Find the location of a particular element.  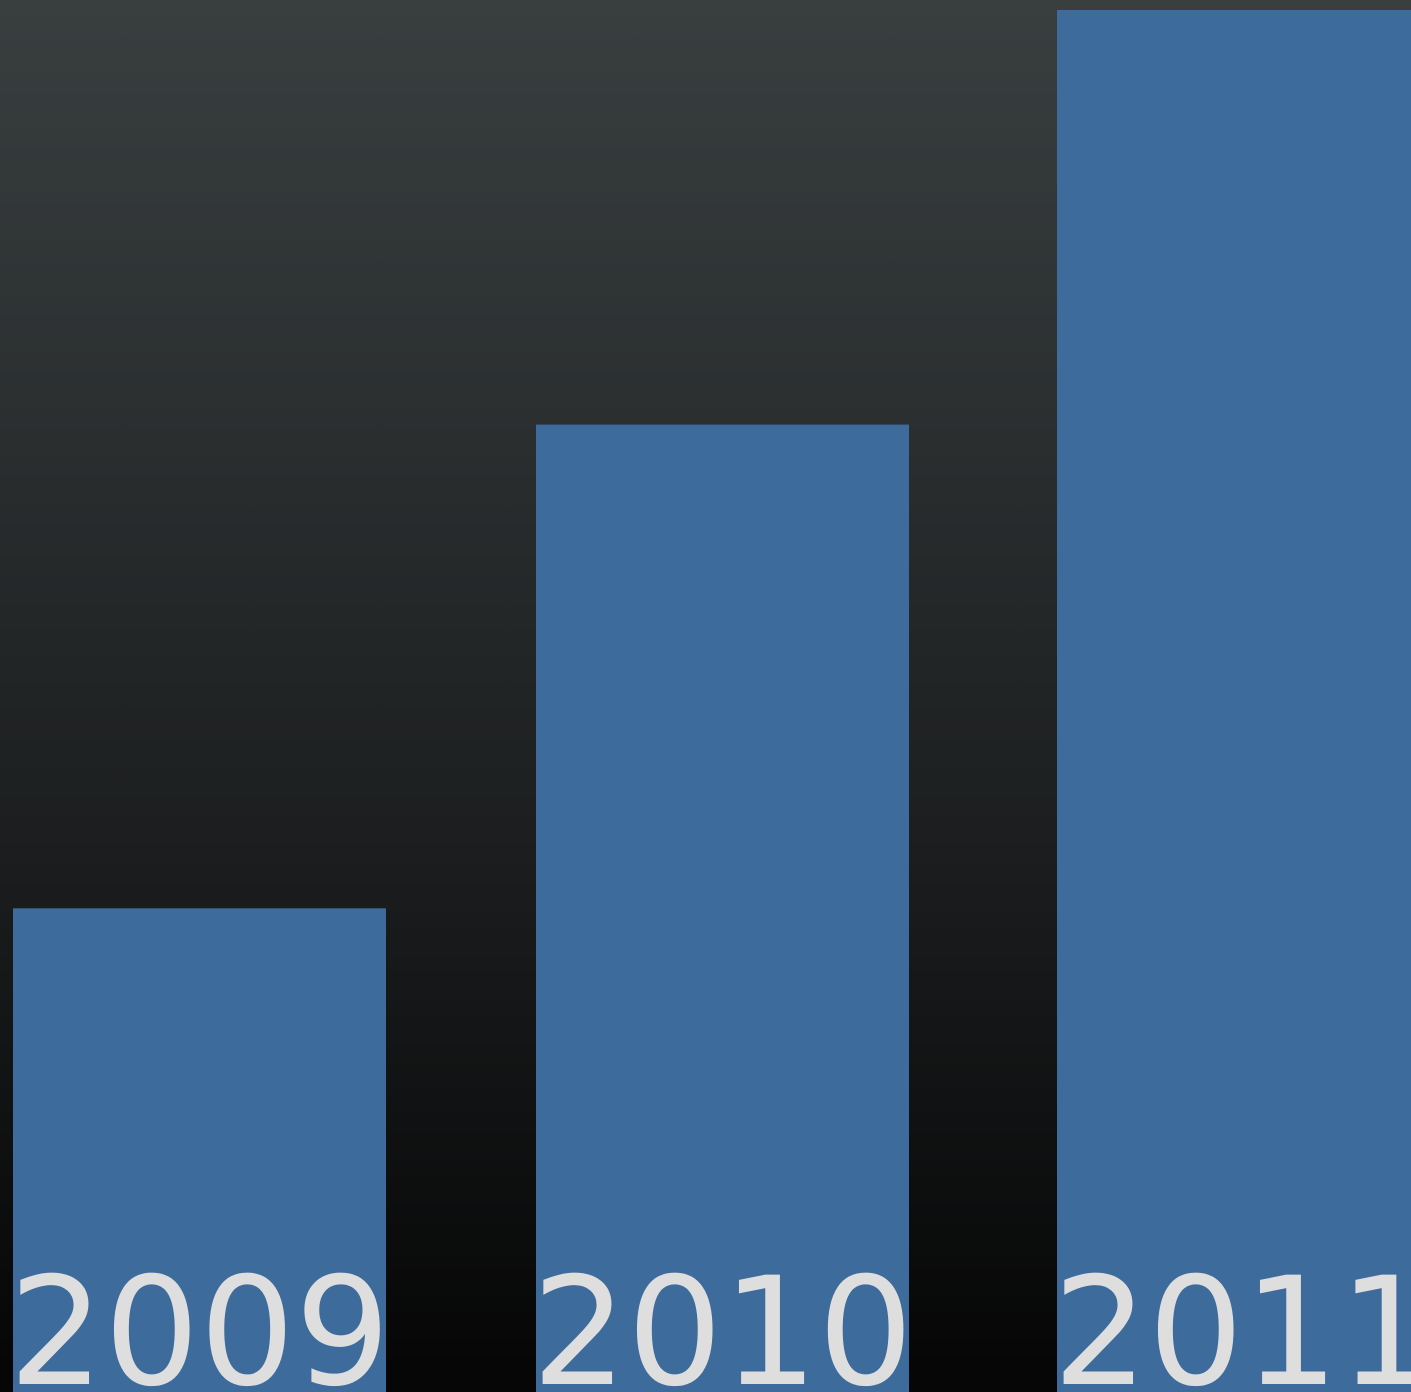

labels-group: 2009 2010 2011 is located at coordinates (710, 1319).